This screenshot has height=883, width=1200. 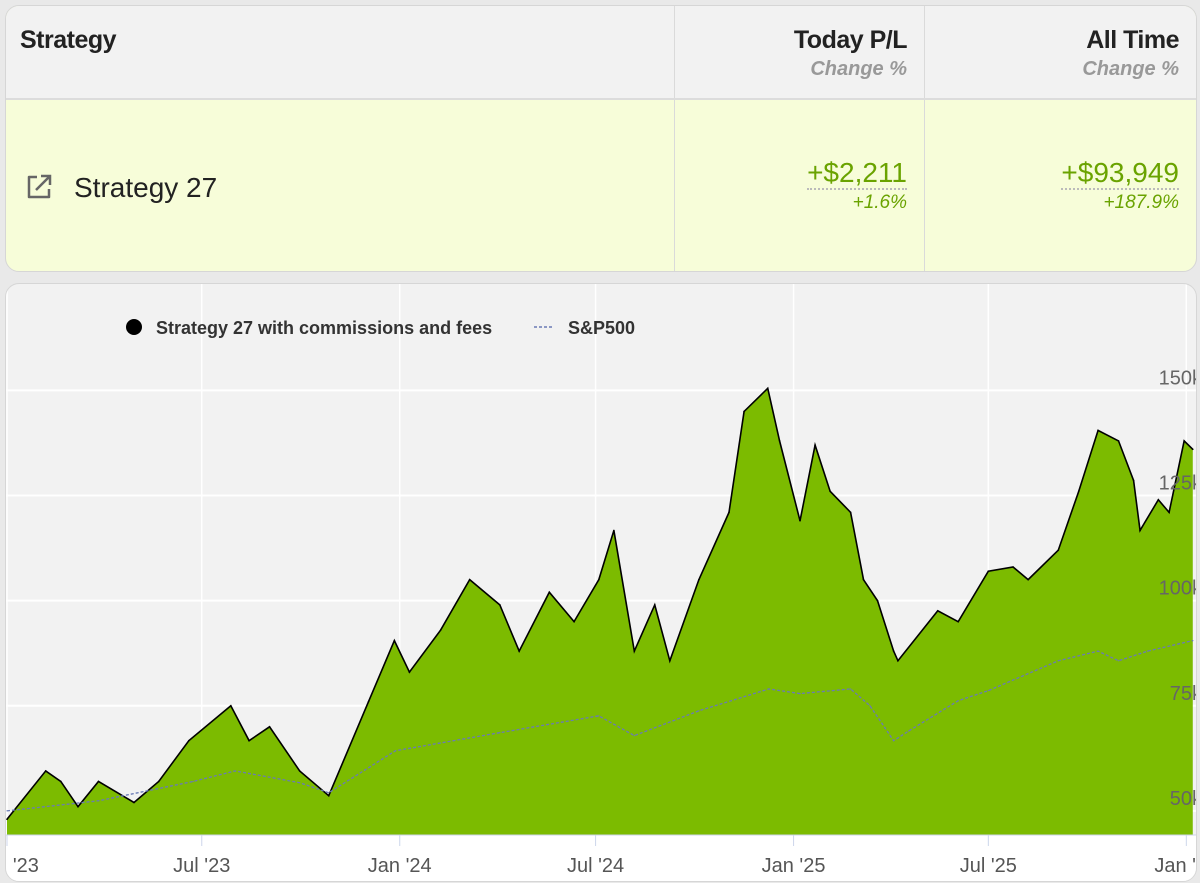 I want to click on legend-sp500: S&P500, so click(x=601, y=328).